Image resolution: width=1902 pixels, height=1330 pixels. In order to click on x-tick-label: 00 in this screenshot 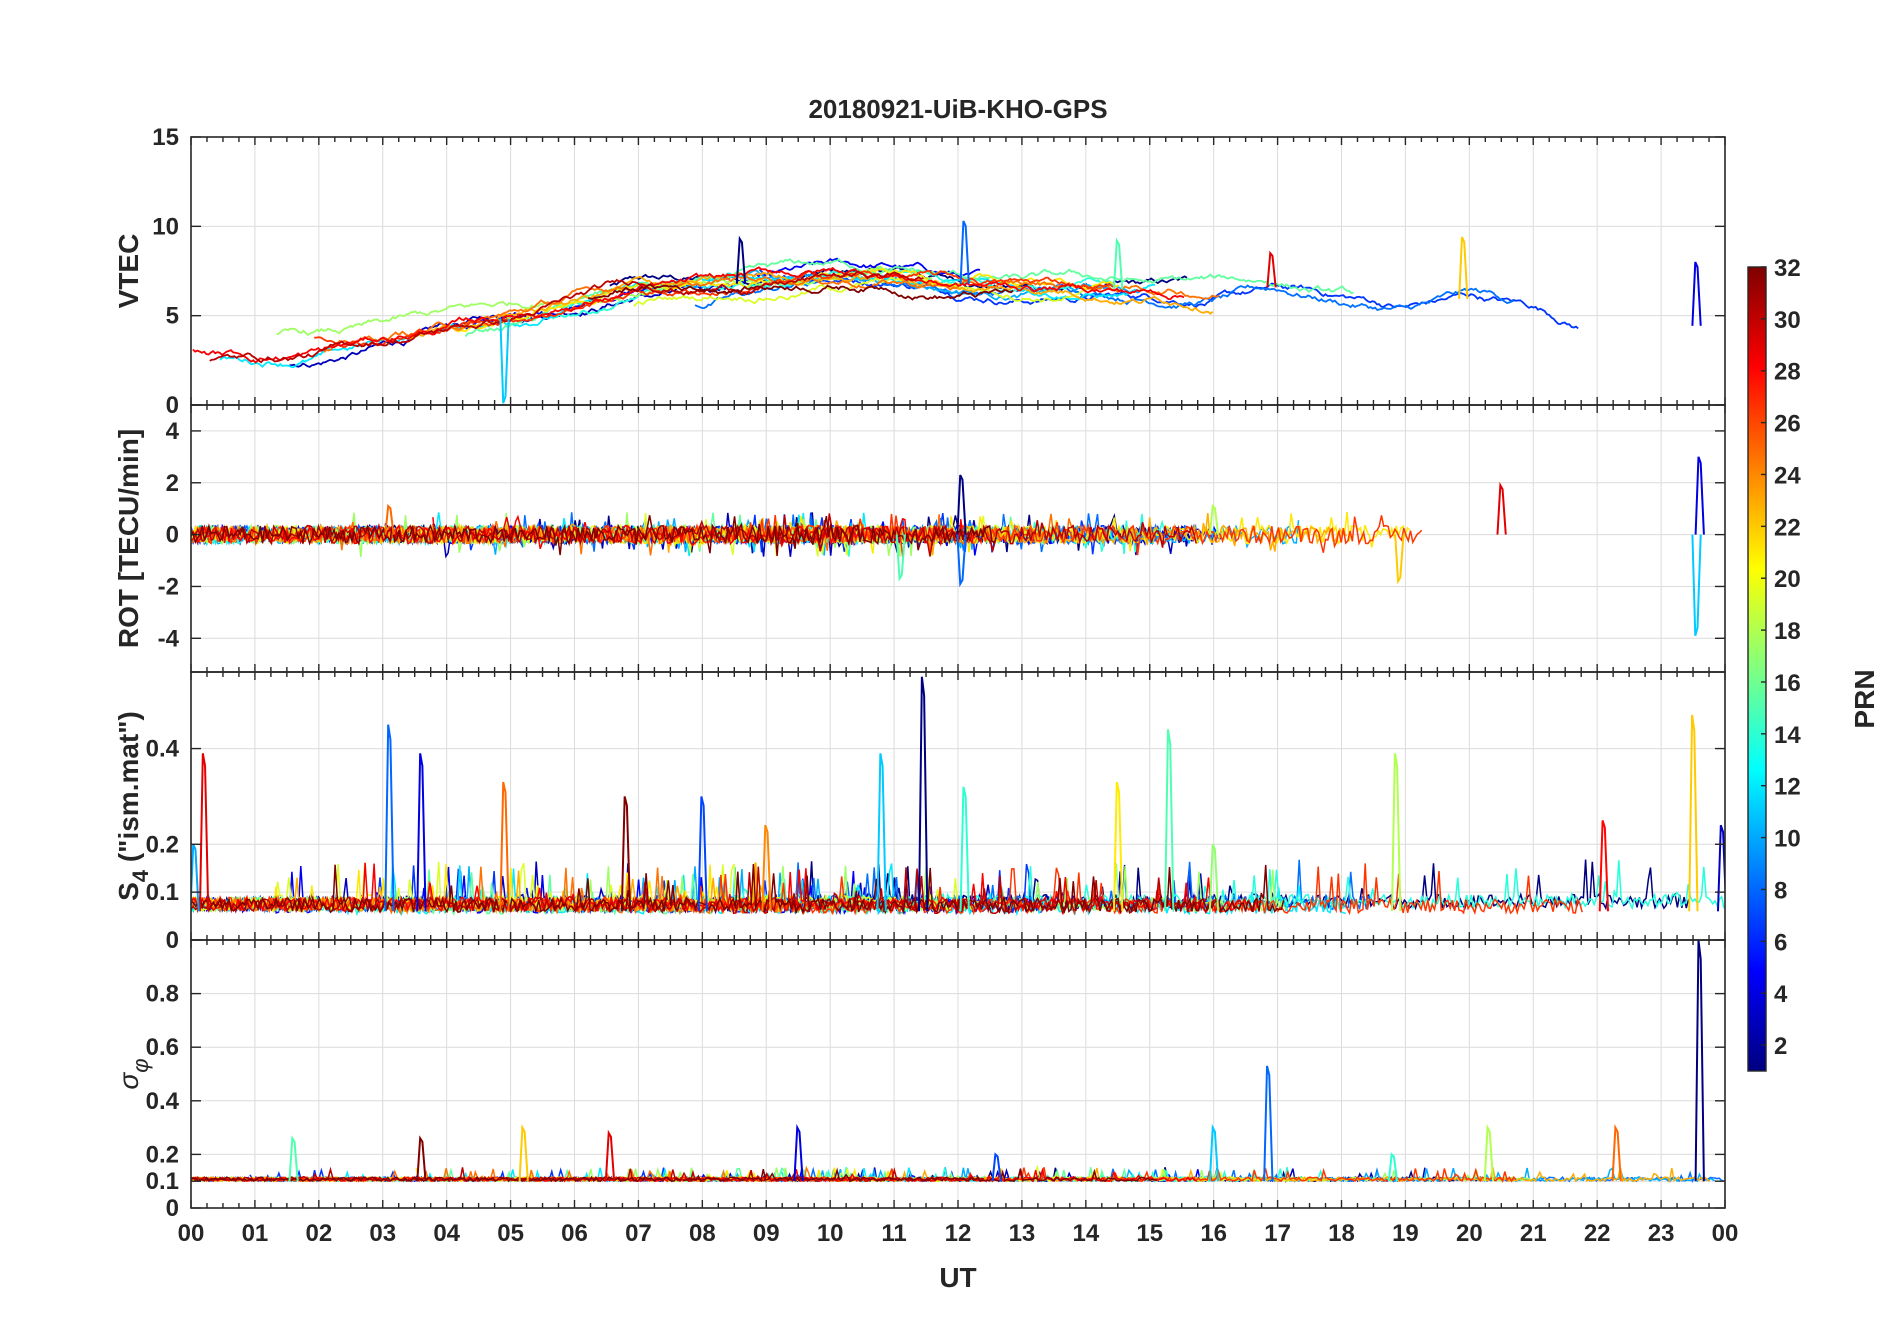, I will do `click(1725, 1233)`.